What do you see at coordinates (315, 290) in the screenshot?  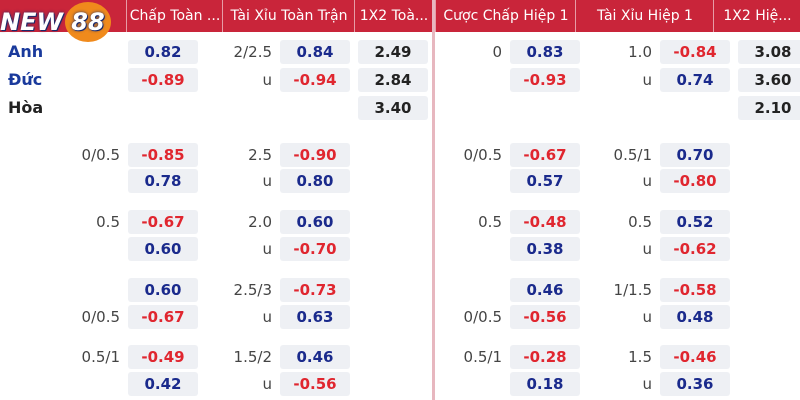 I see `odds-button: -0.73` at bounding box center [315, 290].